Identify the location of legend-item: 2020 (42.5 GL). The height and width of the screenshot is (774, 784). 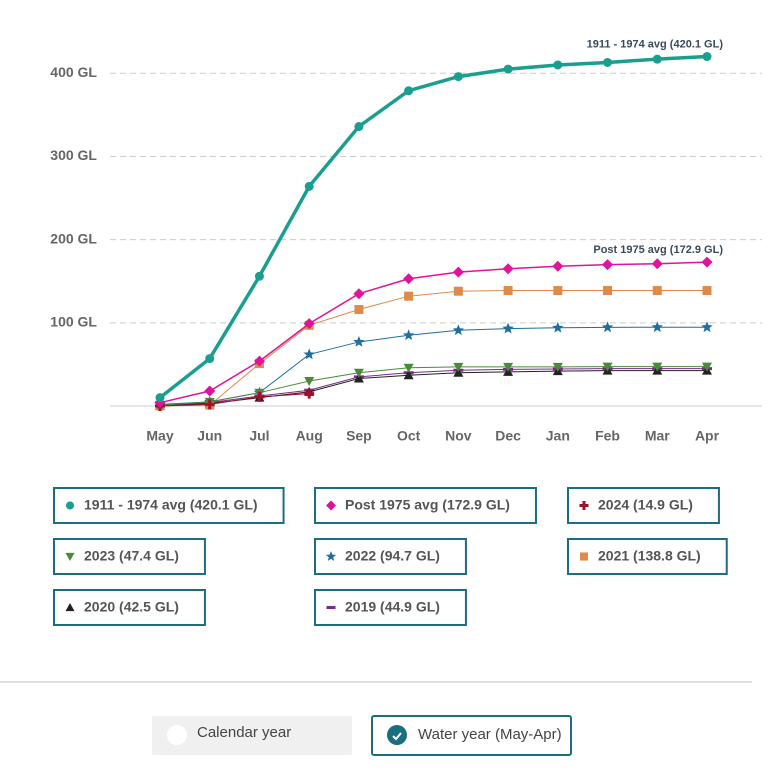
(129, 607).